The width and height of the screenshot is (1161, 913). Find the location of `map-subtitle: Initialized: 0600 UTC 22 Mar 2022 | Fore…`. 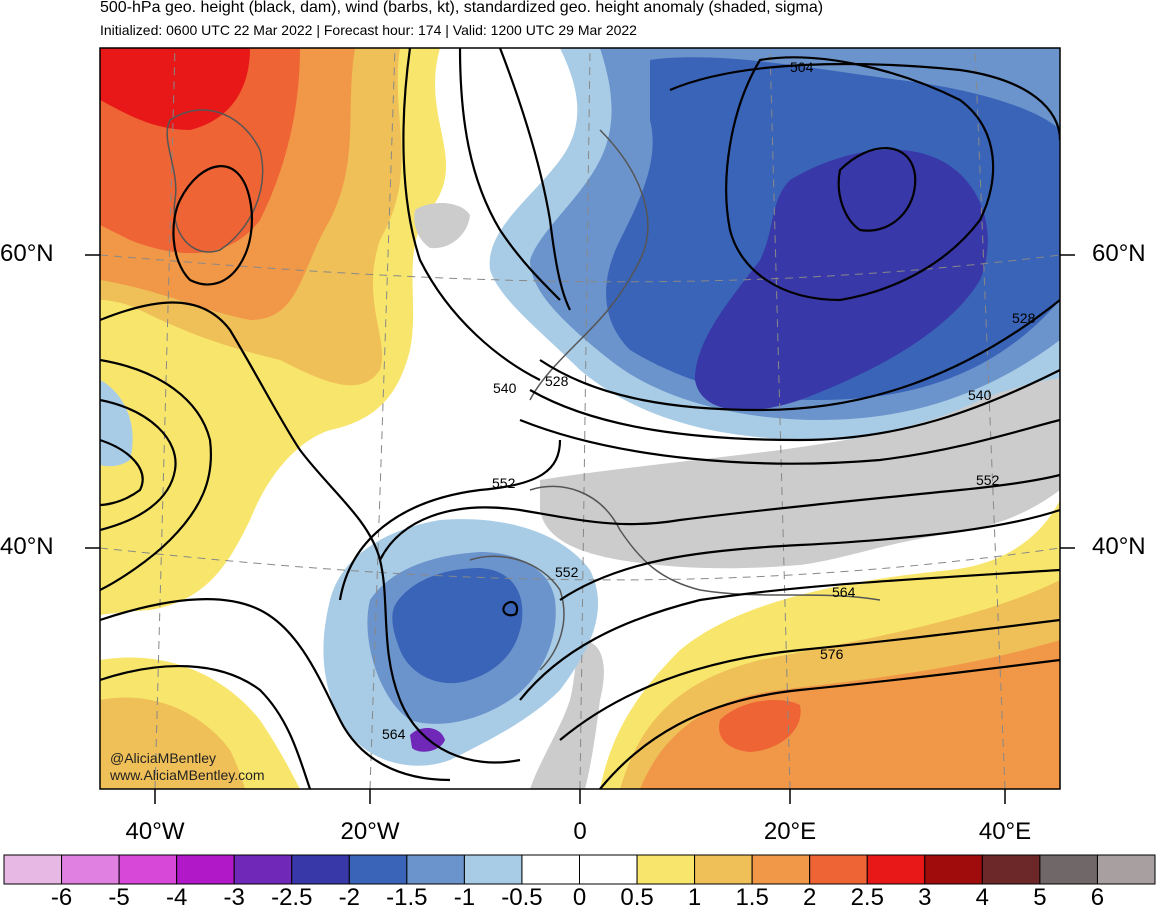

map-subtitle: Initialized: 0600 UTC 22 Mar 2022 | Fore… is located at coordinates (368, 30).